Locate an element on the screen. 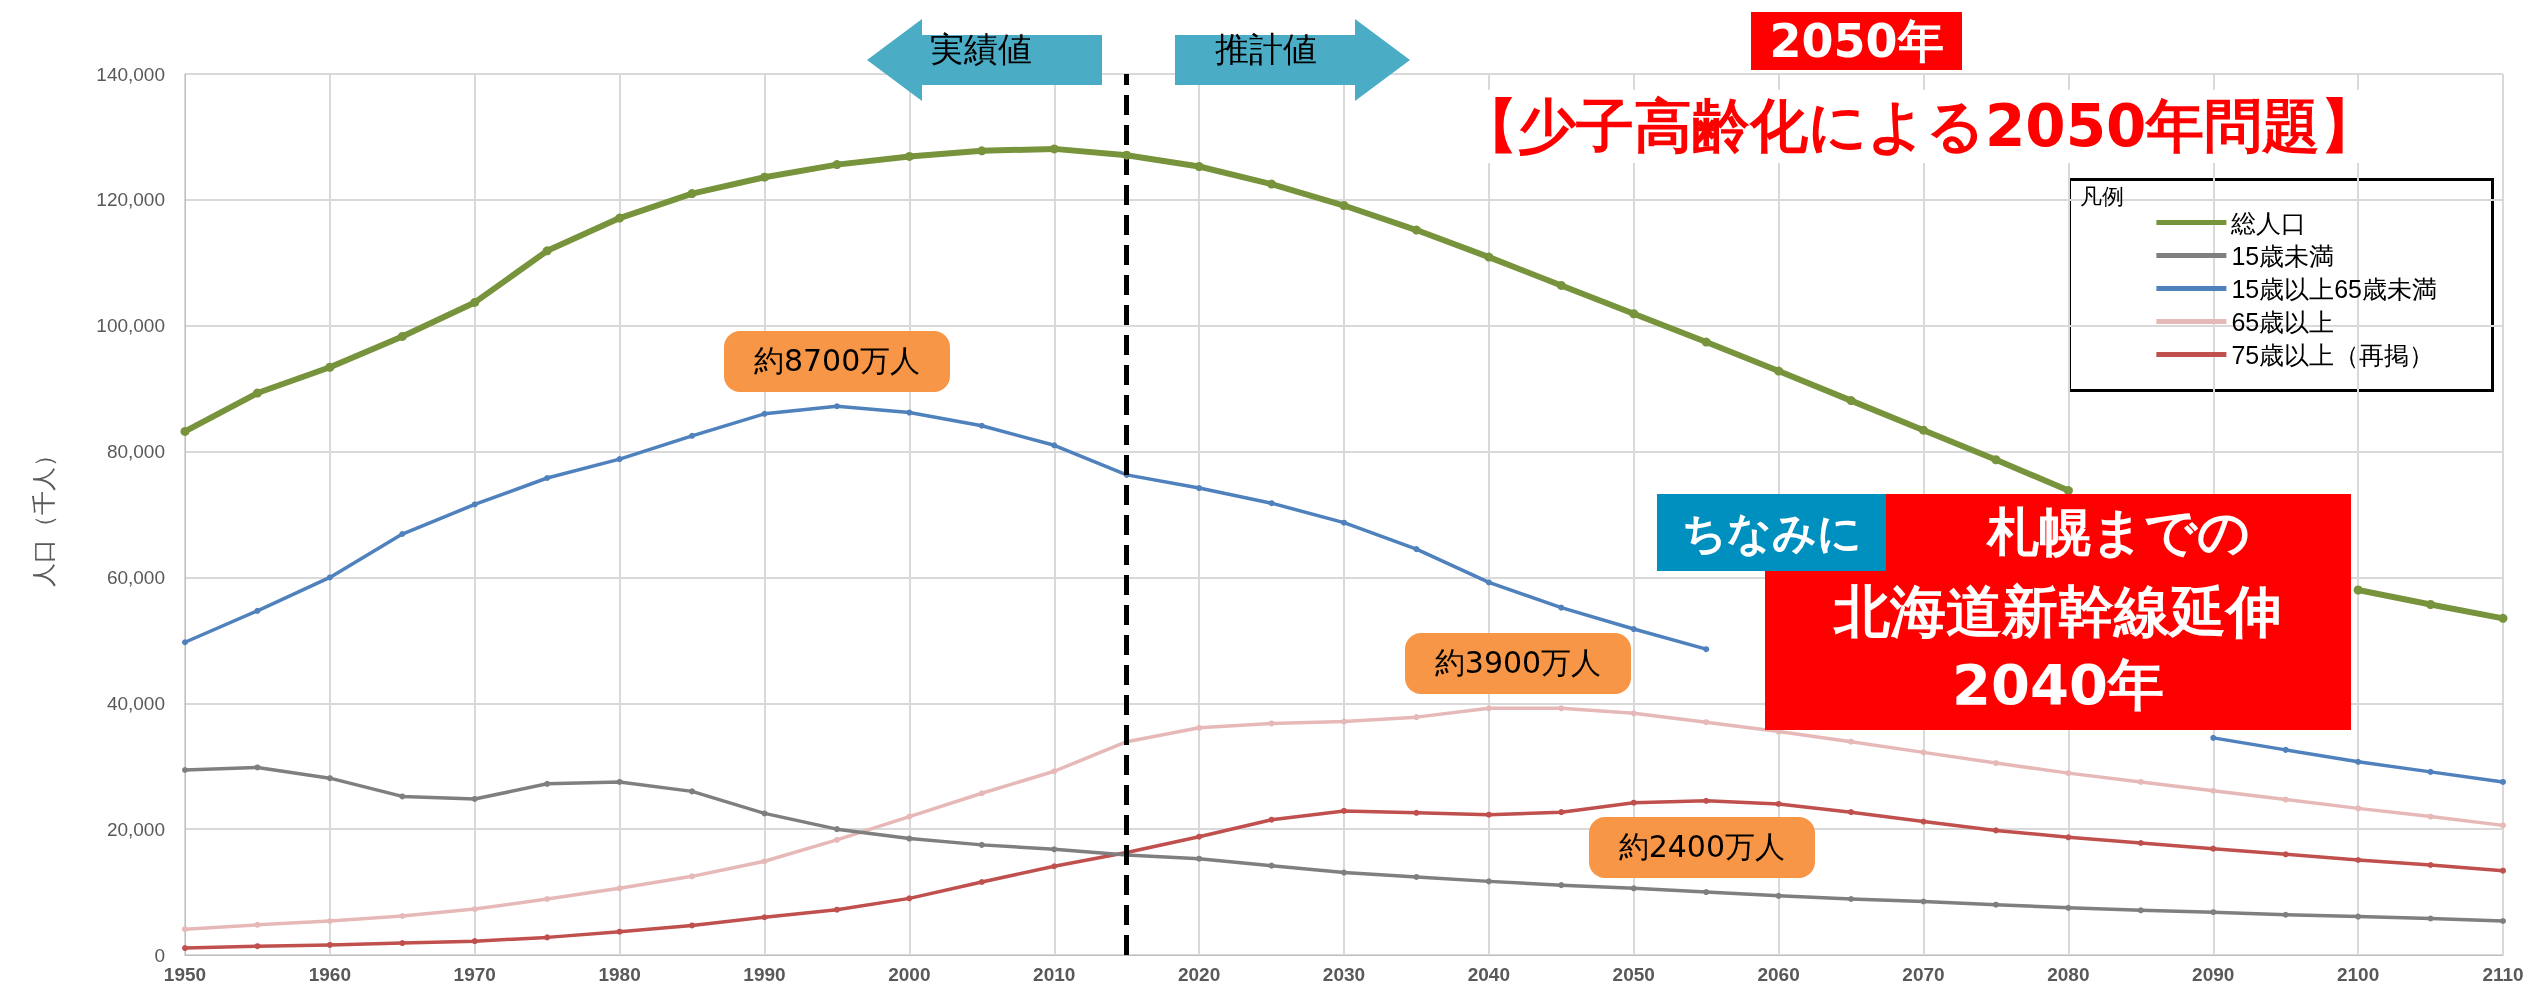 The image size is (2542, 994). legend-label: 15歳未満 is located at coordinates (2283, 255).